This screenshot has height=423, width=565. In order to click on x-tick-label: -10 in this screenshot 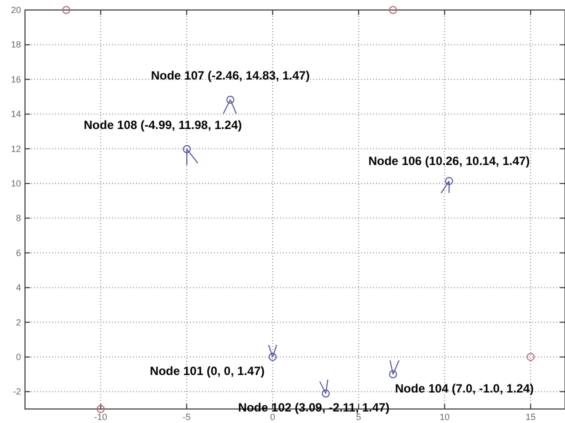, I will do `click(101, 417)`.